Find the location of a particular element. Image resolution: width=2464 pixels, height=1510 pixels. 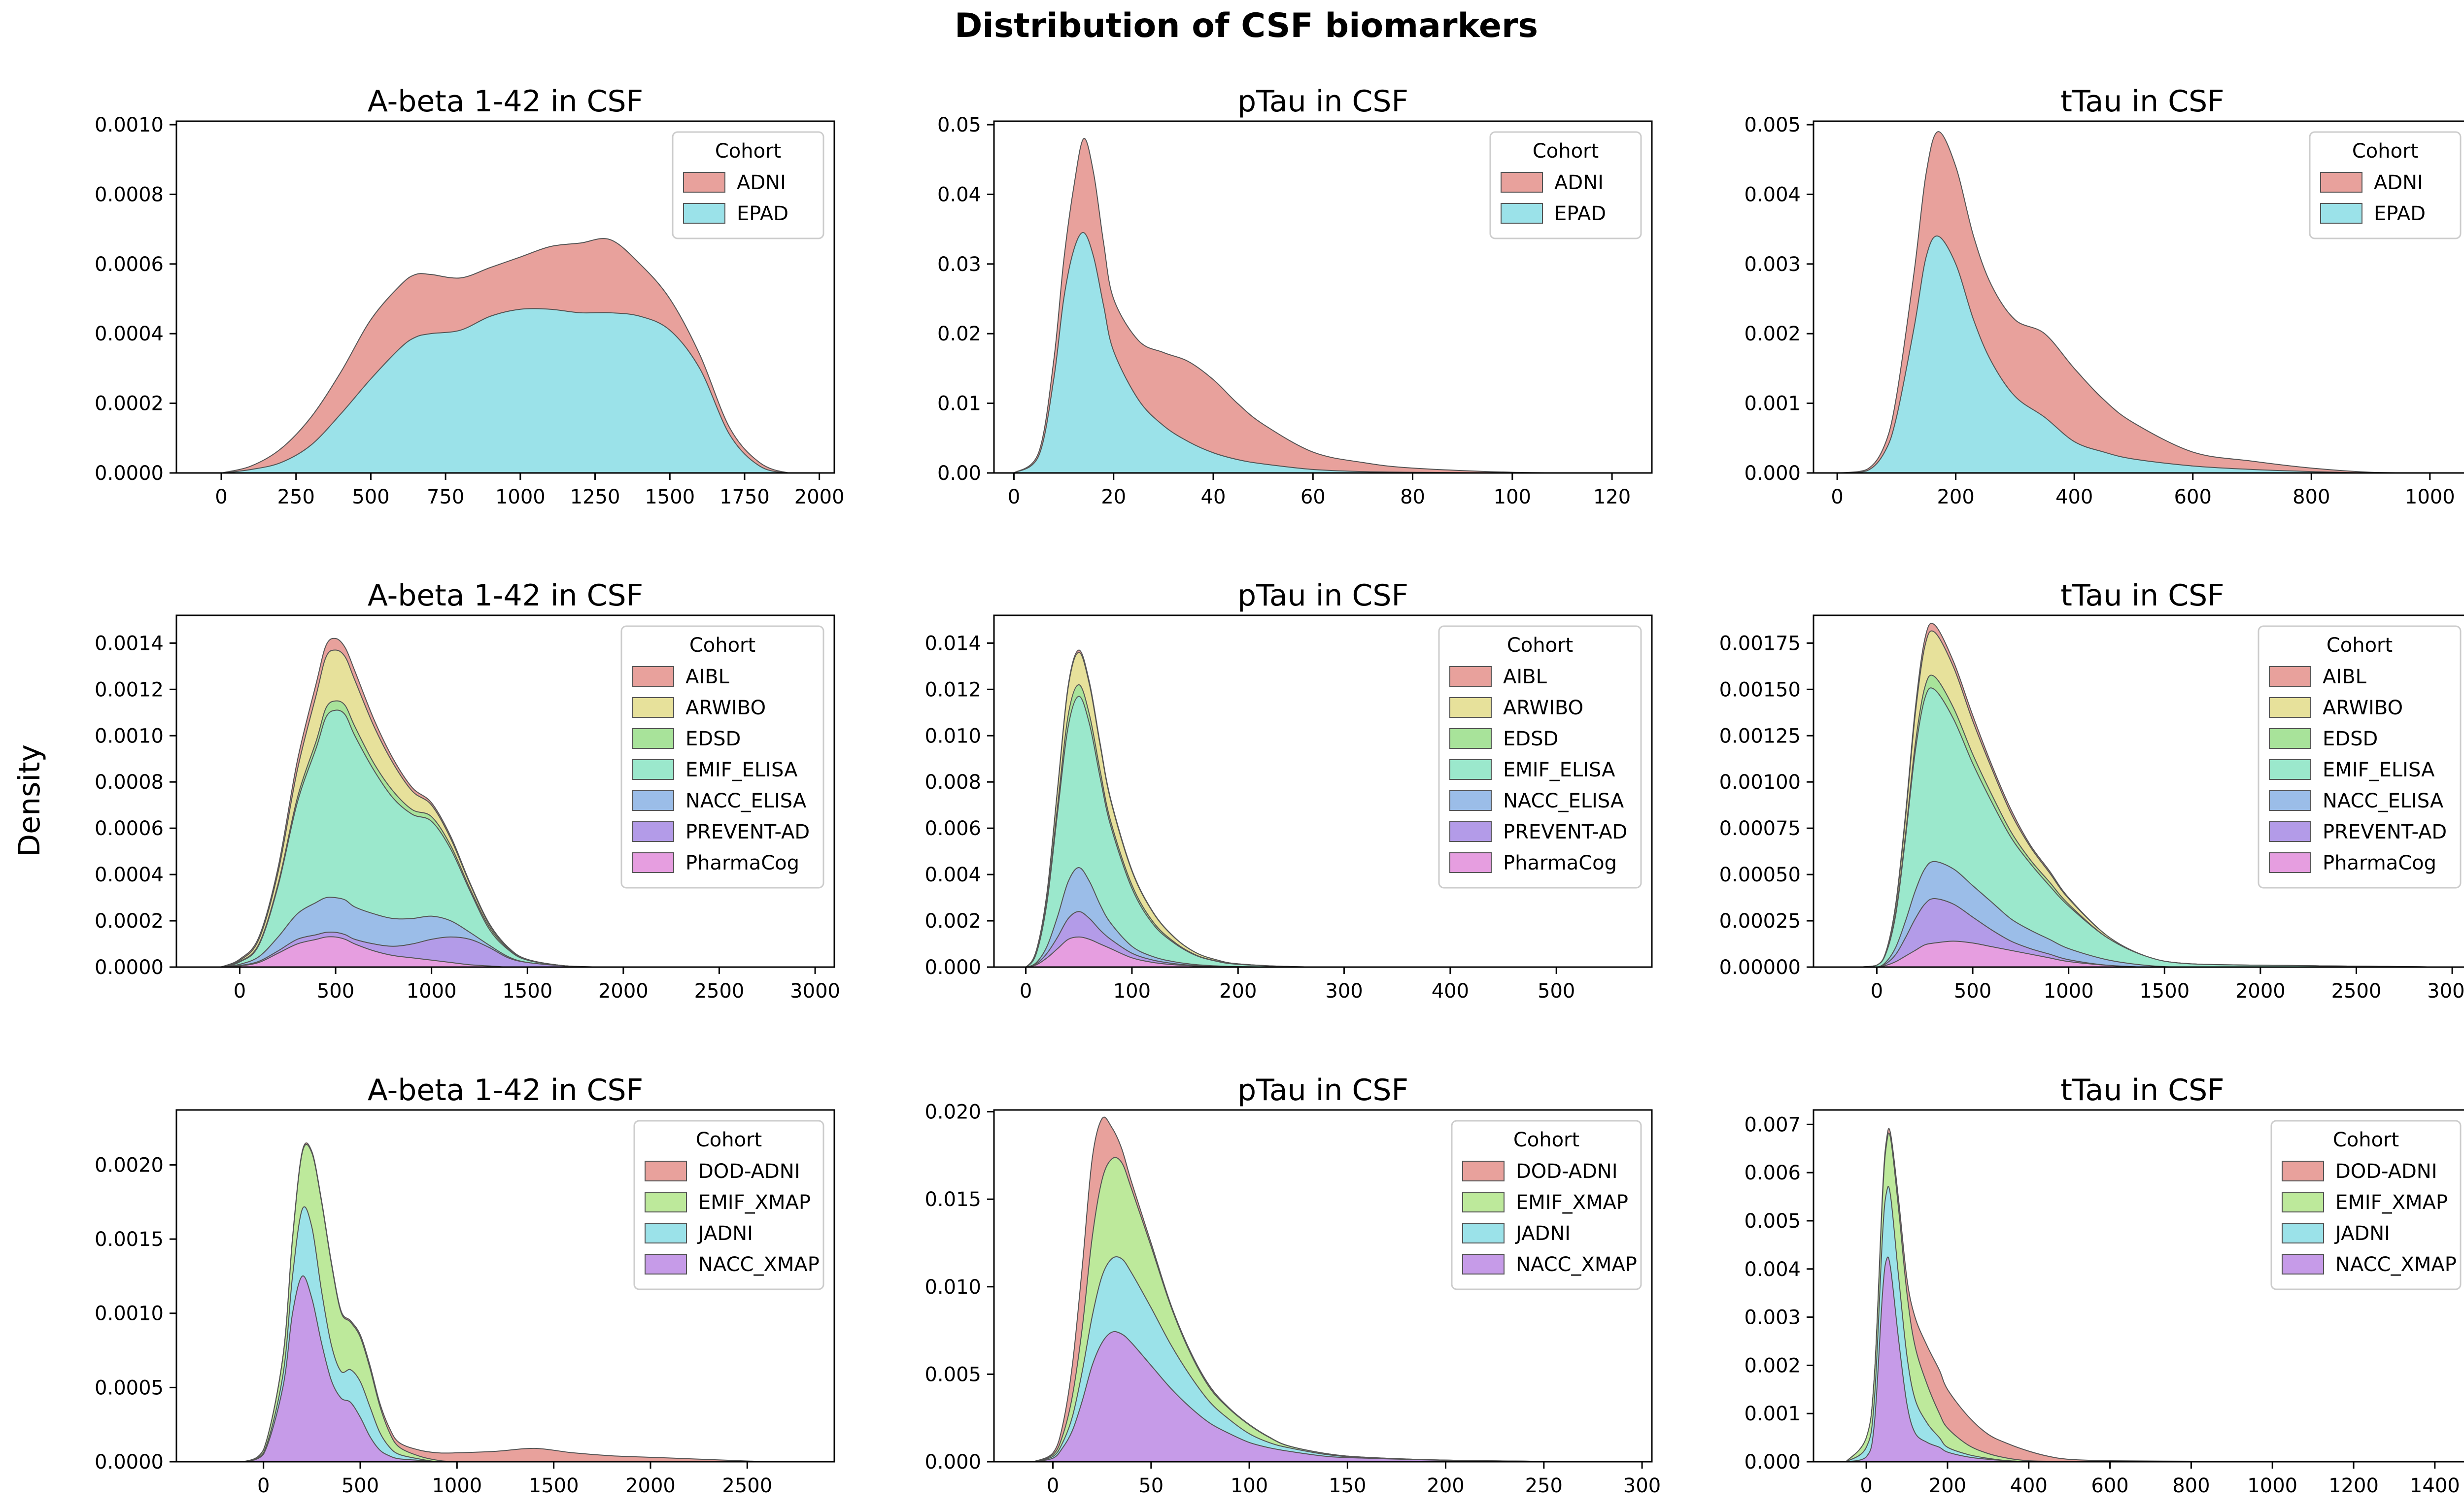

x-tick-label: 20 is located at coordinates (1113, 497).